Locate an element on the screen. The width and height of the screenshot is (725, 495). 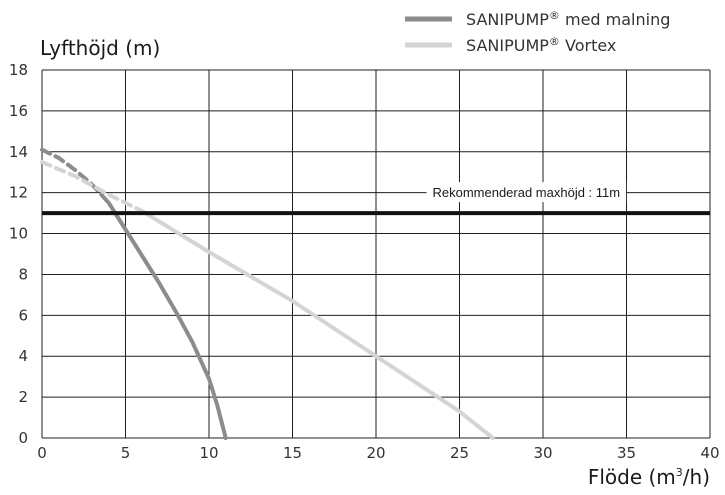
y-tick-label: 14 is located at coordinates (18, 152).